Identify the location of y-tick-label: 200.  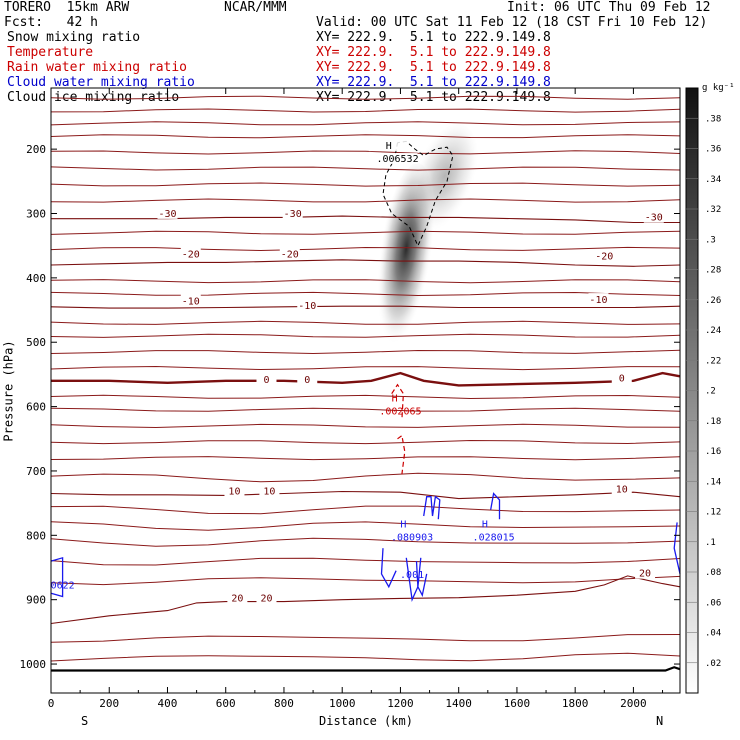
(36, 149).